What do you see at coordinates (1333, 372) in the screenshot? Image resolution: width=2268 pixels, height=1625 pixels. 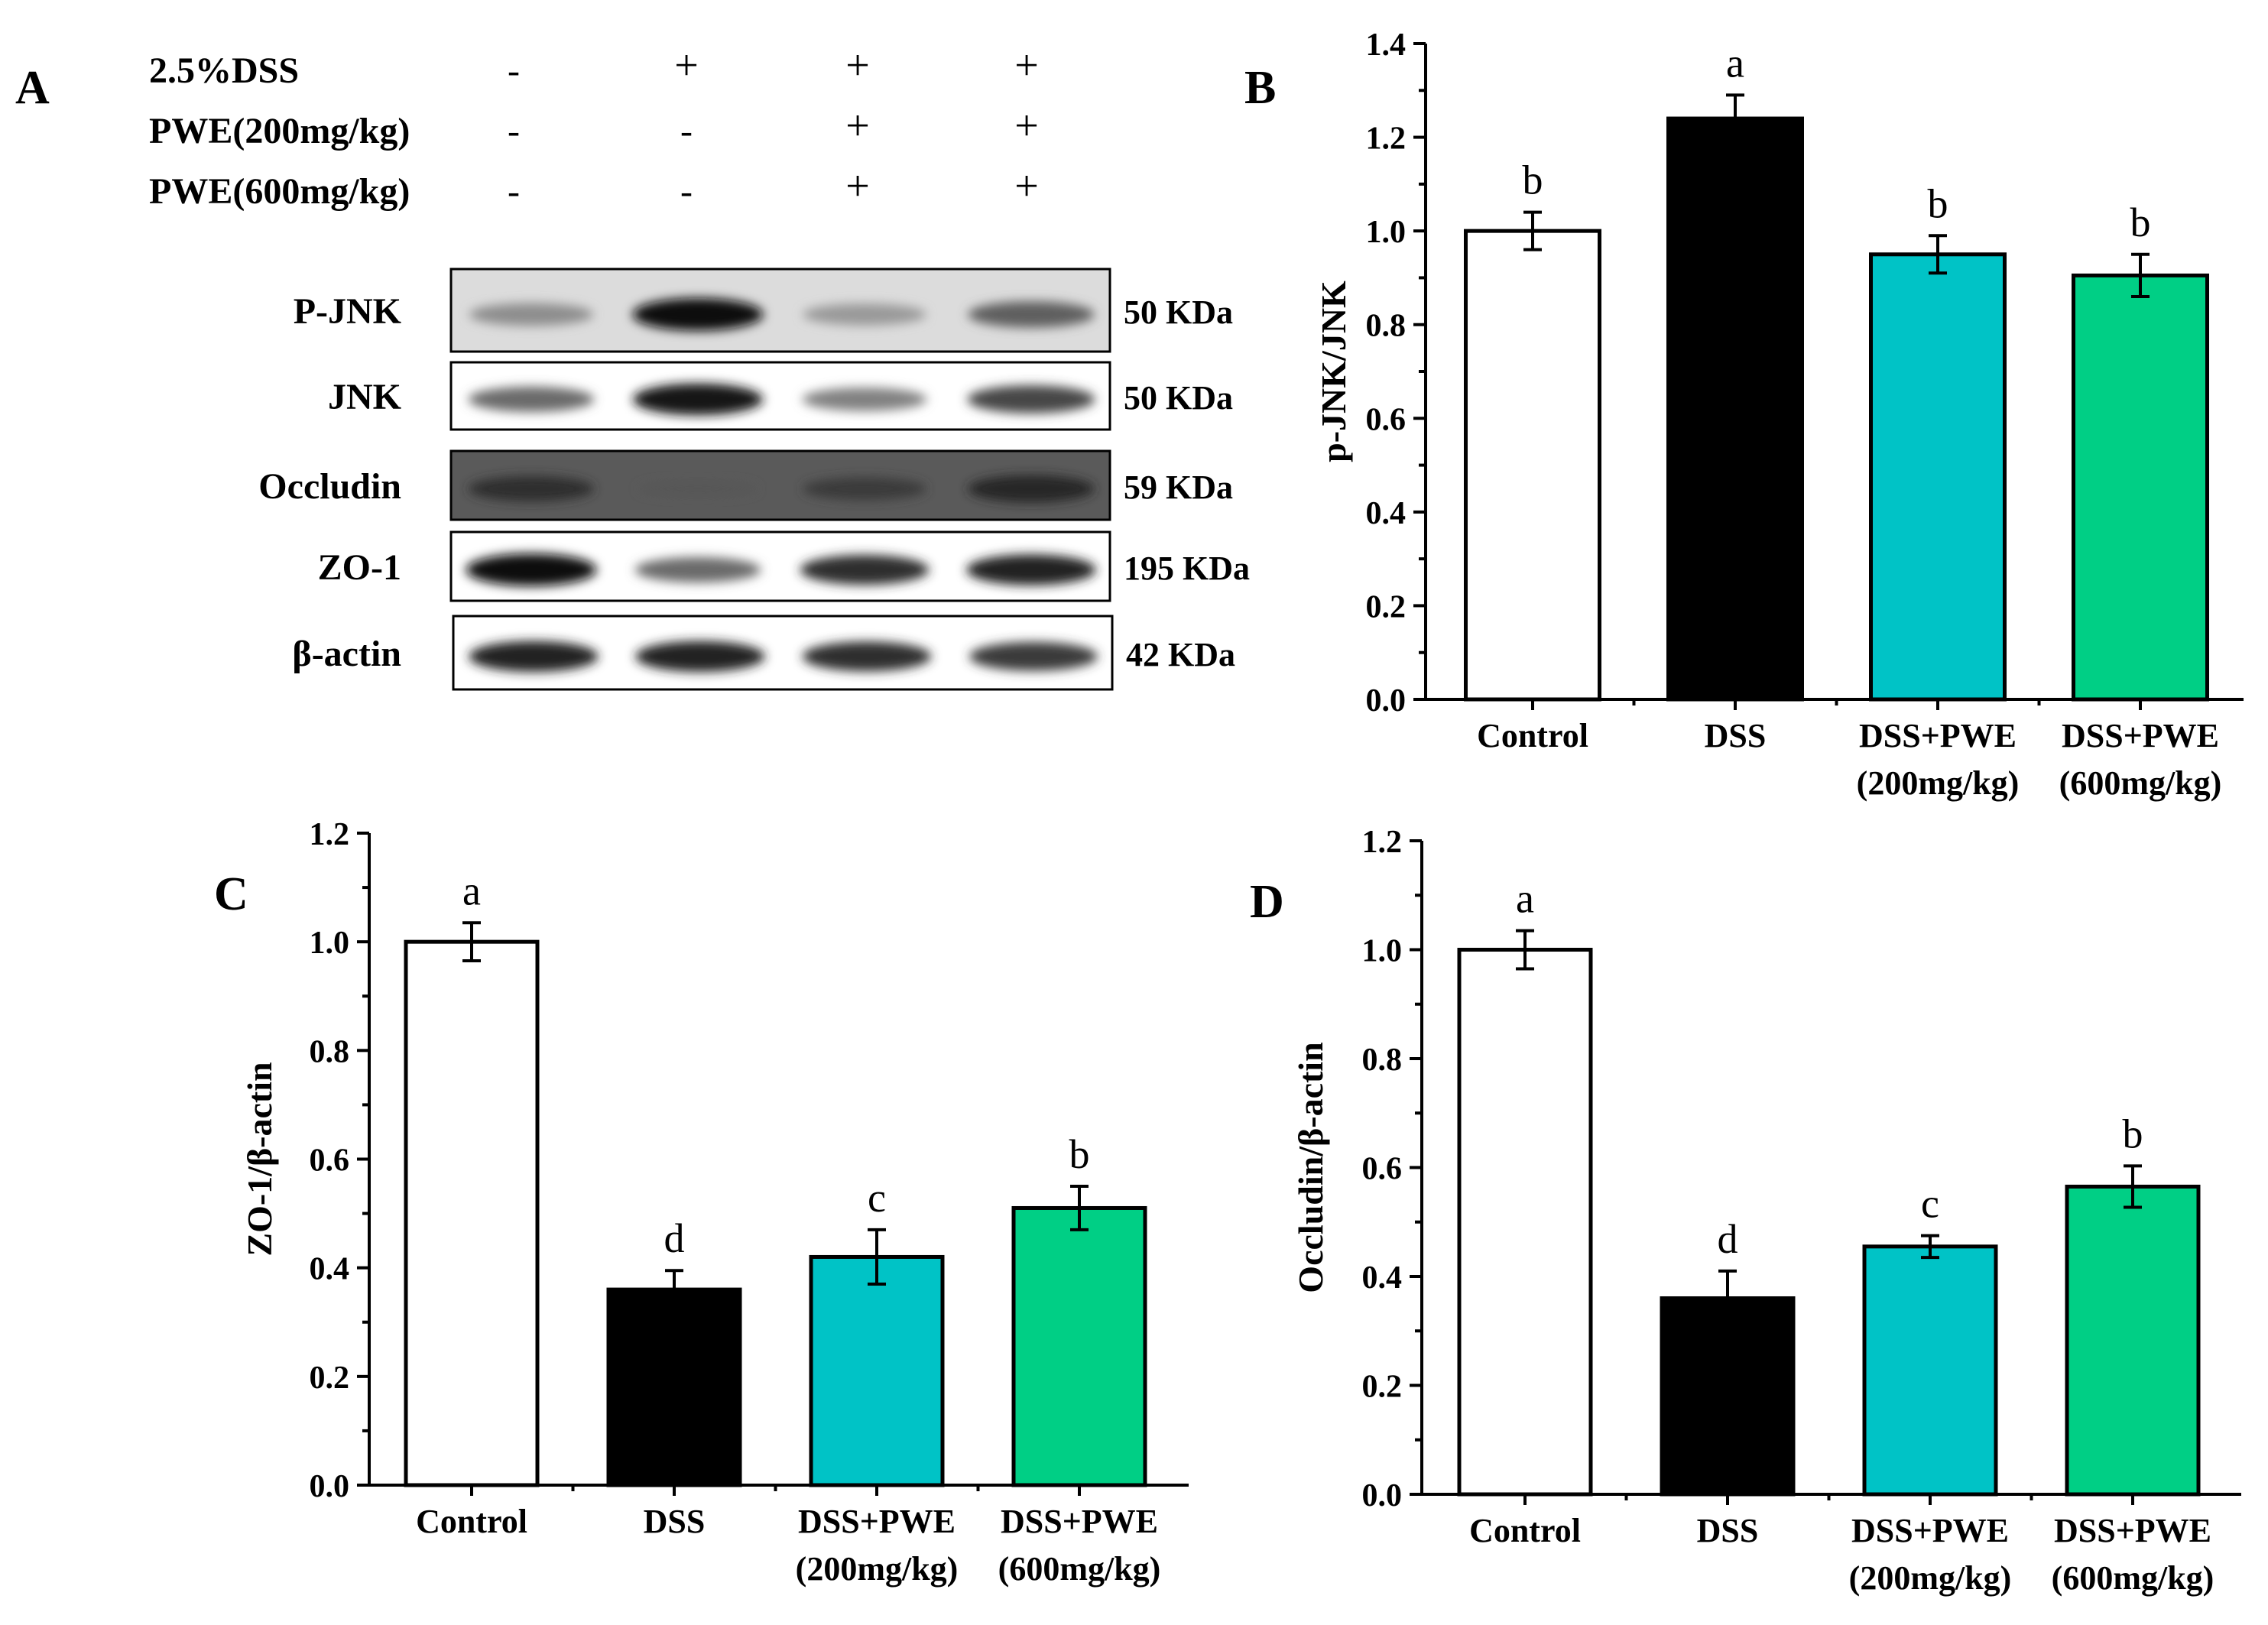 I see `y-axis-label: p-JNK/JNK` at bounding box center [1333, 372].